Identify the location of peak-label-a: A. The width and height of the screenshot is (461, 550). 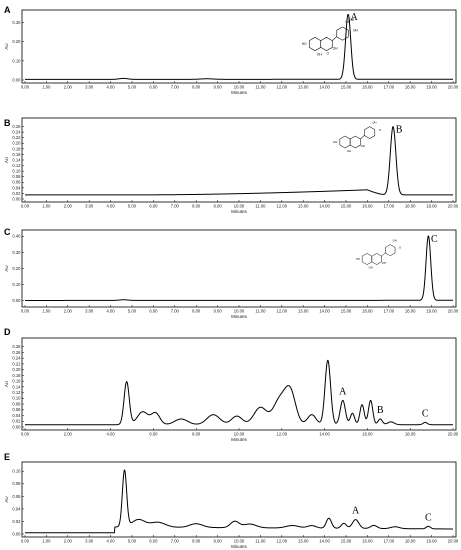
(356, 511).